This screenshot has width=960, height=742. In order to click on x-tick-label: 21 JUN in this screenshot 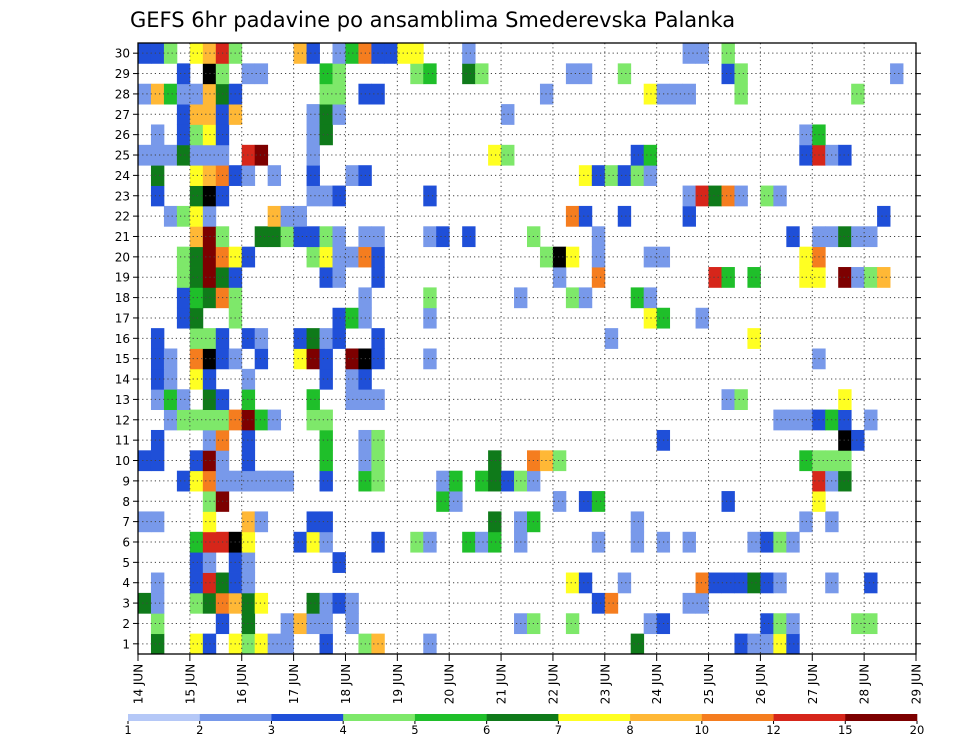, I will do `click(502, 684)`.